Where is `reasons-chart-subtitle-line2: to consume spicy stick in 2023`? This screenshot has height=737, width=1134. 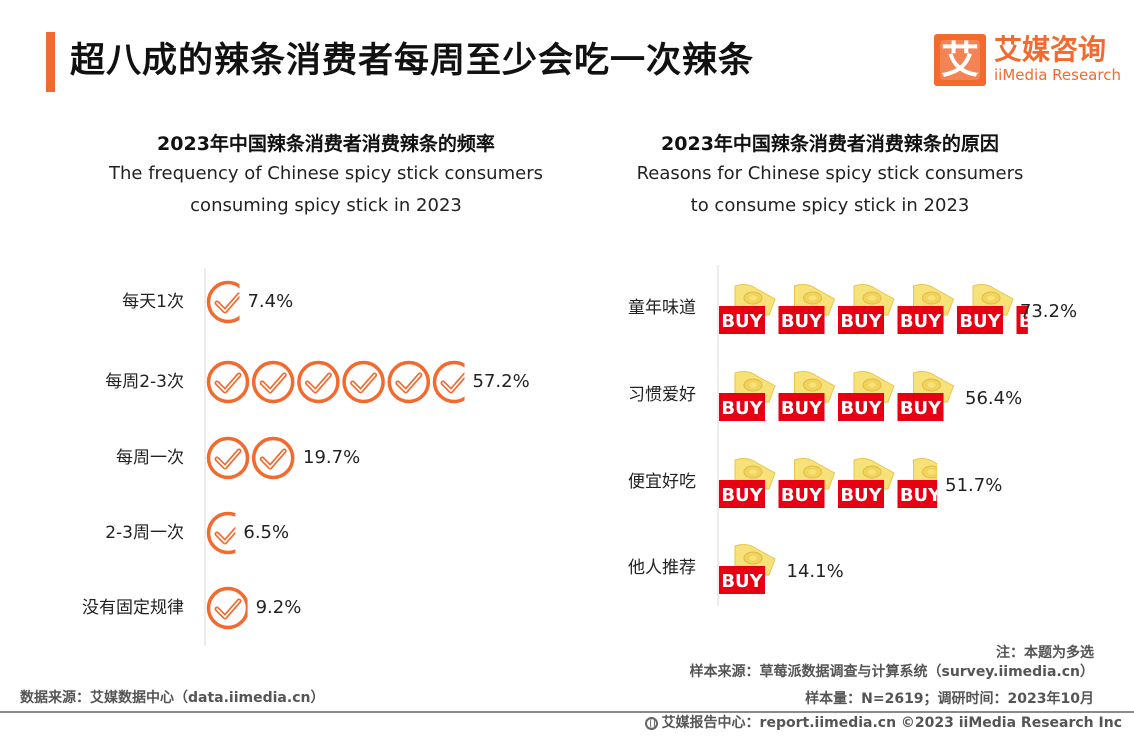
reasons-chart-subtitle-line2: to consume spicy stick in 2023 is located at coordinates (830, 205).